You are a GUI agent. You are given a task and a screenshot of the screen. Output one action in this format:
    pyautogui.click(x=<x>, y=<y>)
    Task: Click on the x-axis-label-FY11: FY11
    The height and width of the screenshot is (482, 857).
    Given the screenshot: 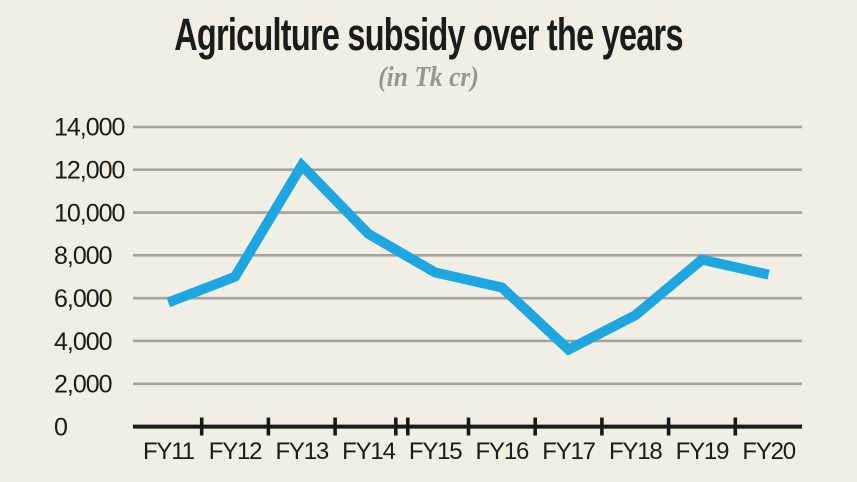 What is the action you would take?
    pyautogui.click(x=169, y=451)
    